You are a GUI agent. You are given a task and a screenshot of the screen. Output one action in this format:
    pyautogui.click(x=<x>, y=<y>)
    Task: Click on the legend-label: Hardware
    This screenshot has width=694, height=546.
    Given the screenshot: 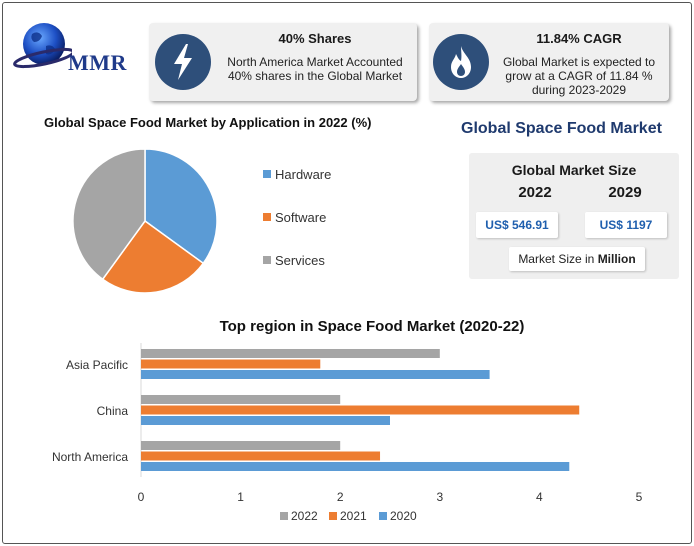 What is the action you would take?
    pyautogui.click(x=303, y=174)
    